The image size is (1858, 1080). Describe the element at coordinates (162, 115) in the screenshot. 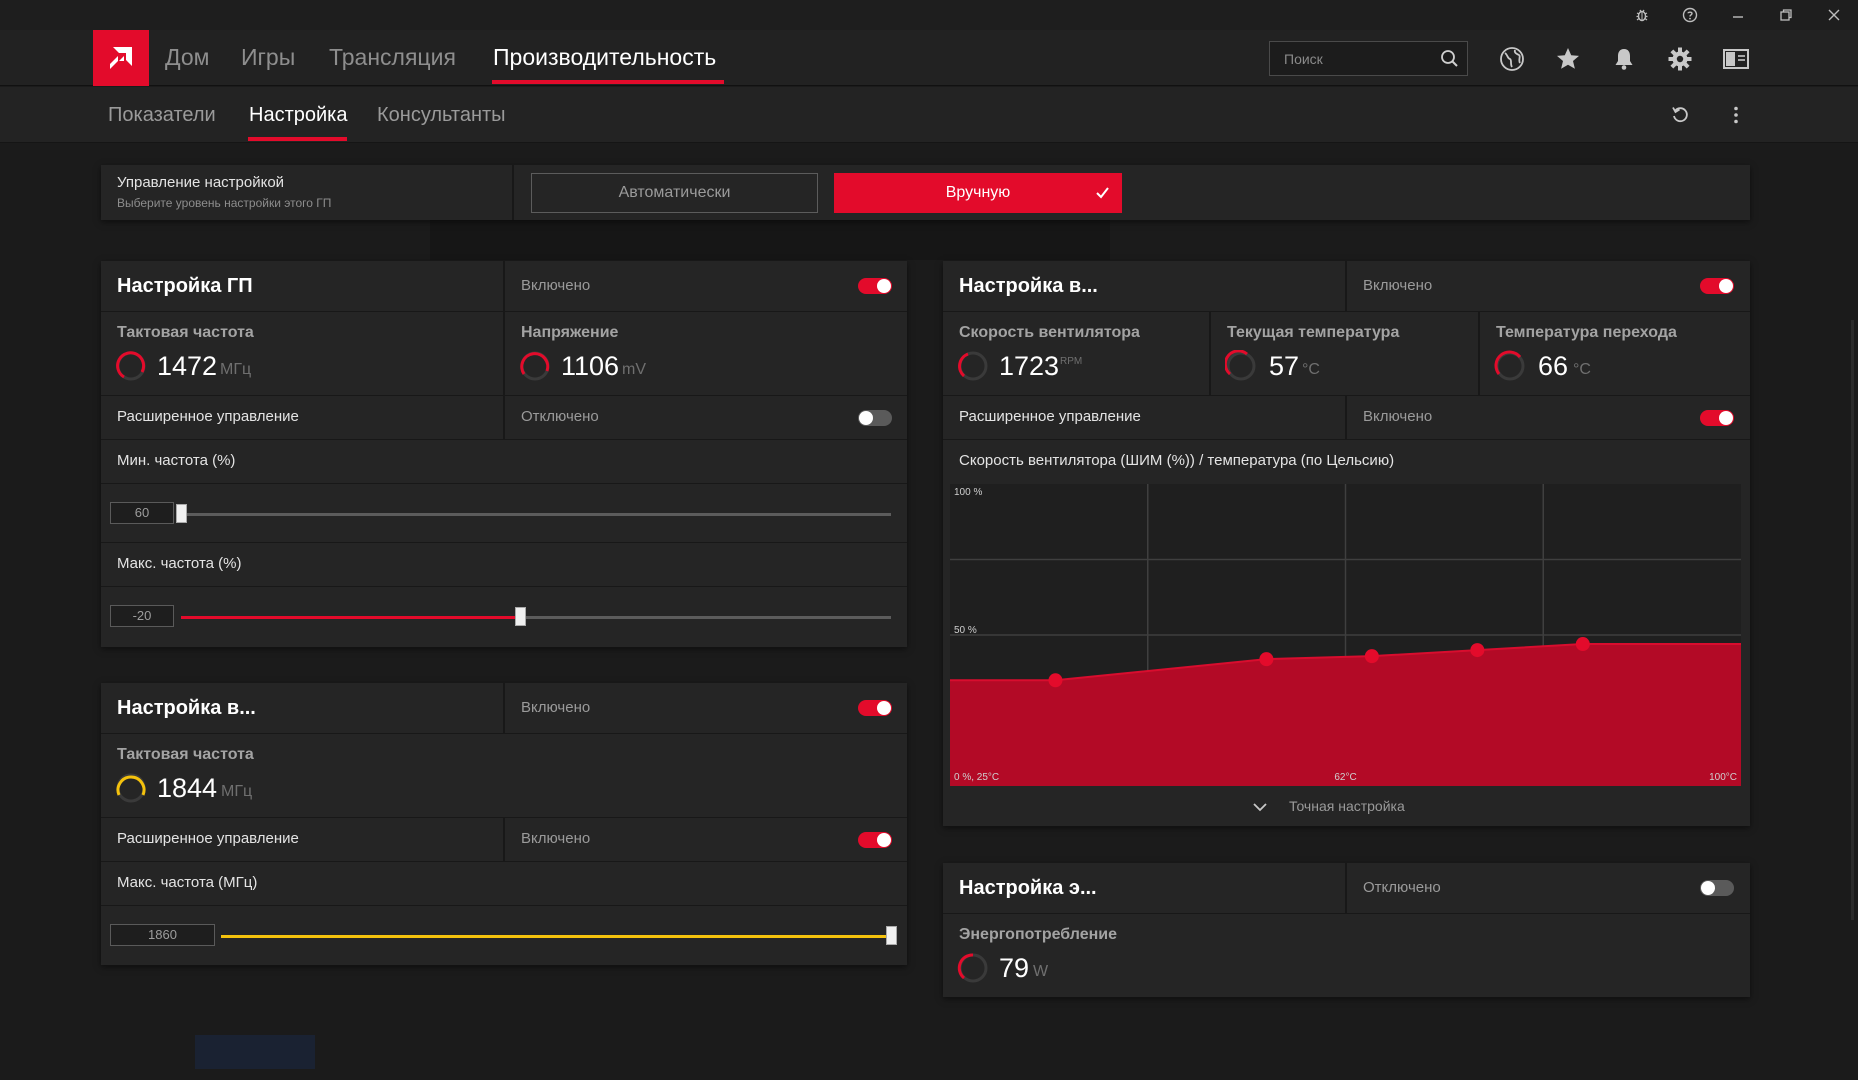

I see `tab-metrics: Показатели` at that location.